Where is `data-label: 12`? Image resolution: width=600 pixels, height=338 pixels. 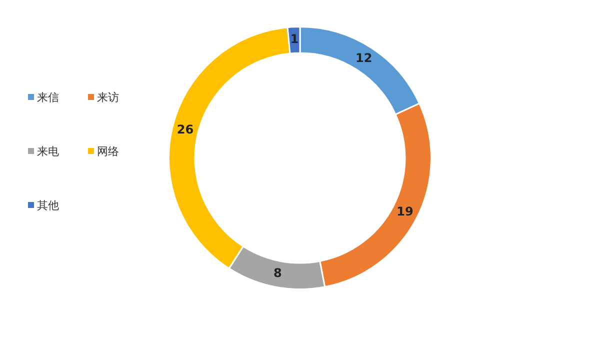
data-label: 12 is located at coordinates (364, 57).